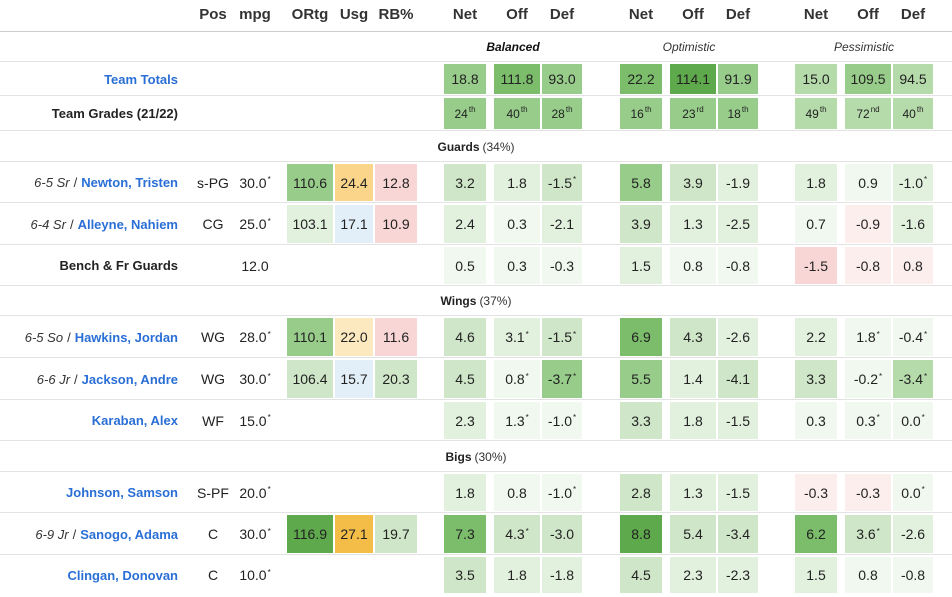 The image size is (952, 597). I want to click on col-usg: Usg, so click(354, 14).